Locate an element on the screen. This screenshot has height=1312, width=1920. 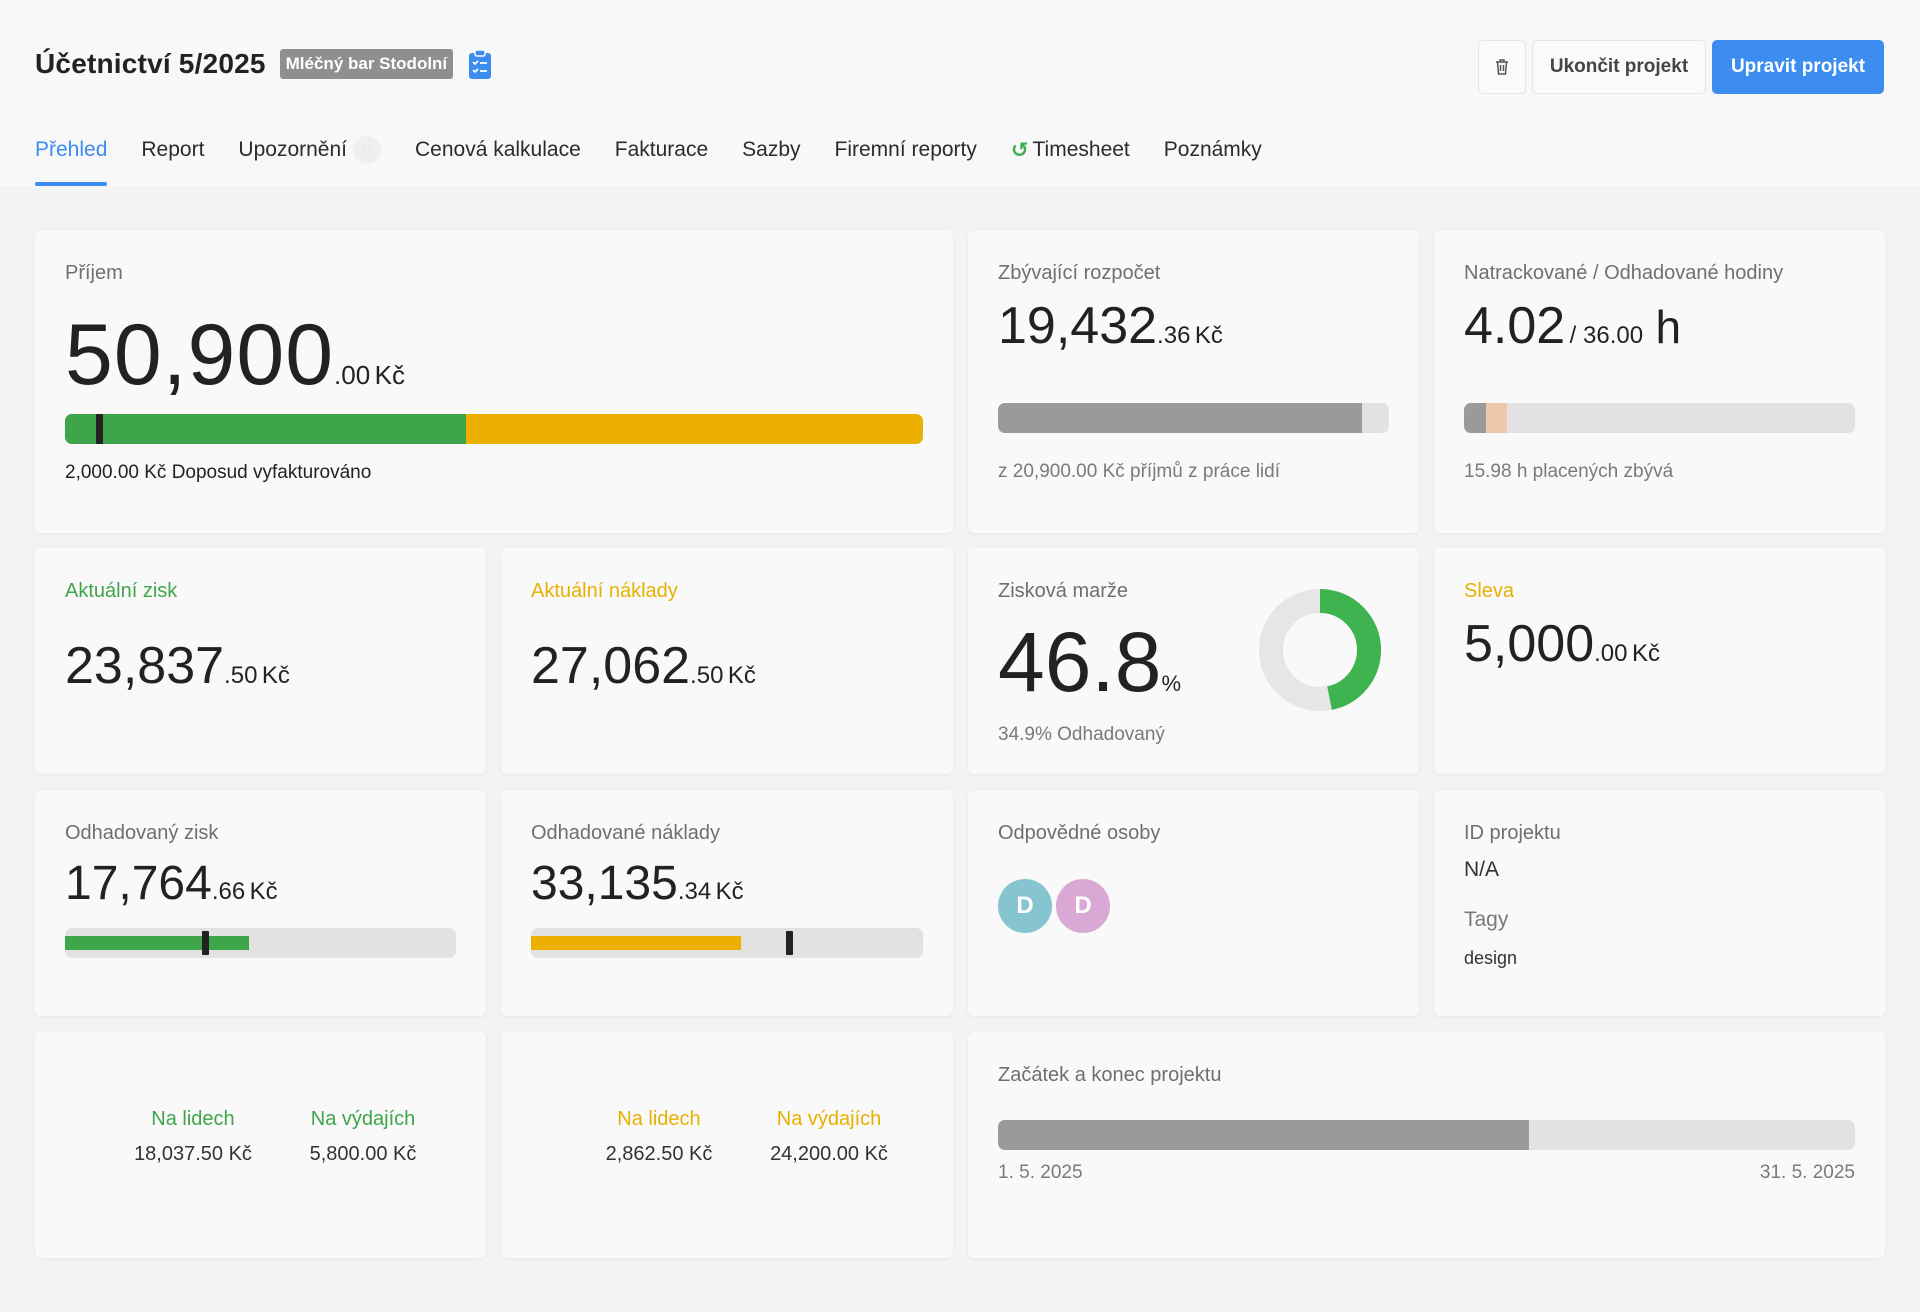
remaining-budget-bar-fill is located at coordinates (1180, 418).